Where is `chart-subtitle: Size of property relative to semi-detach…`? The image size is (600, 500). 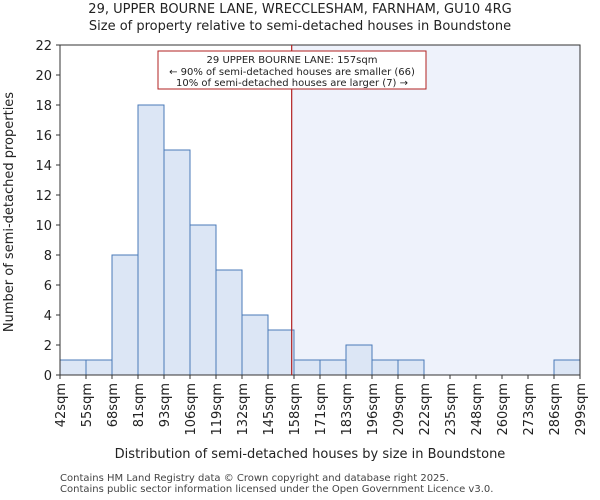
chart-subtitle: Size of property relative to semi-detach… is located at coordinates (300, 26).